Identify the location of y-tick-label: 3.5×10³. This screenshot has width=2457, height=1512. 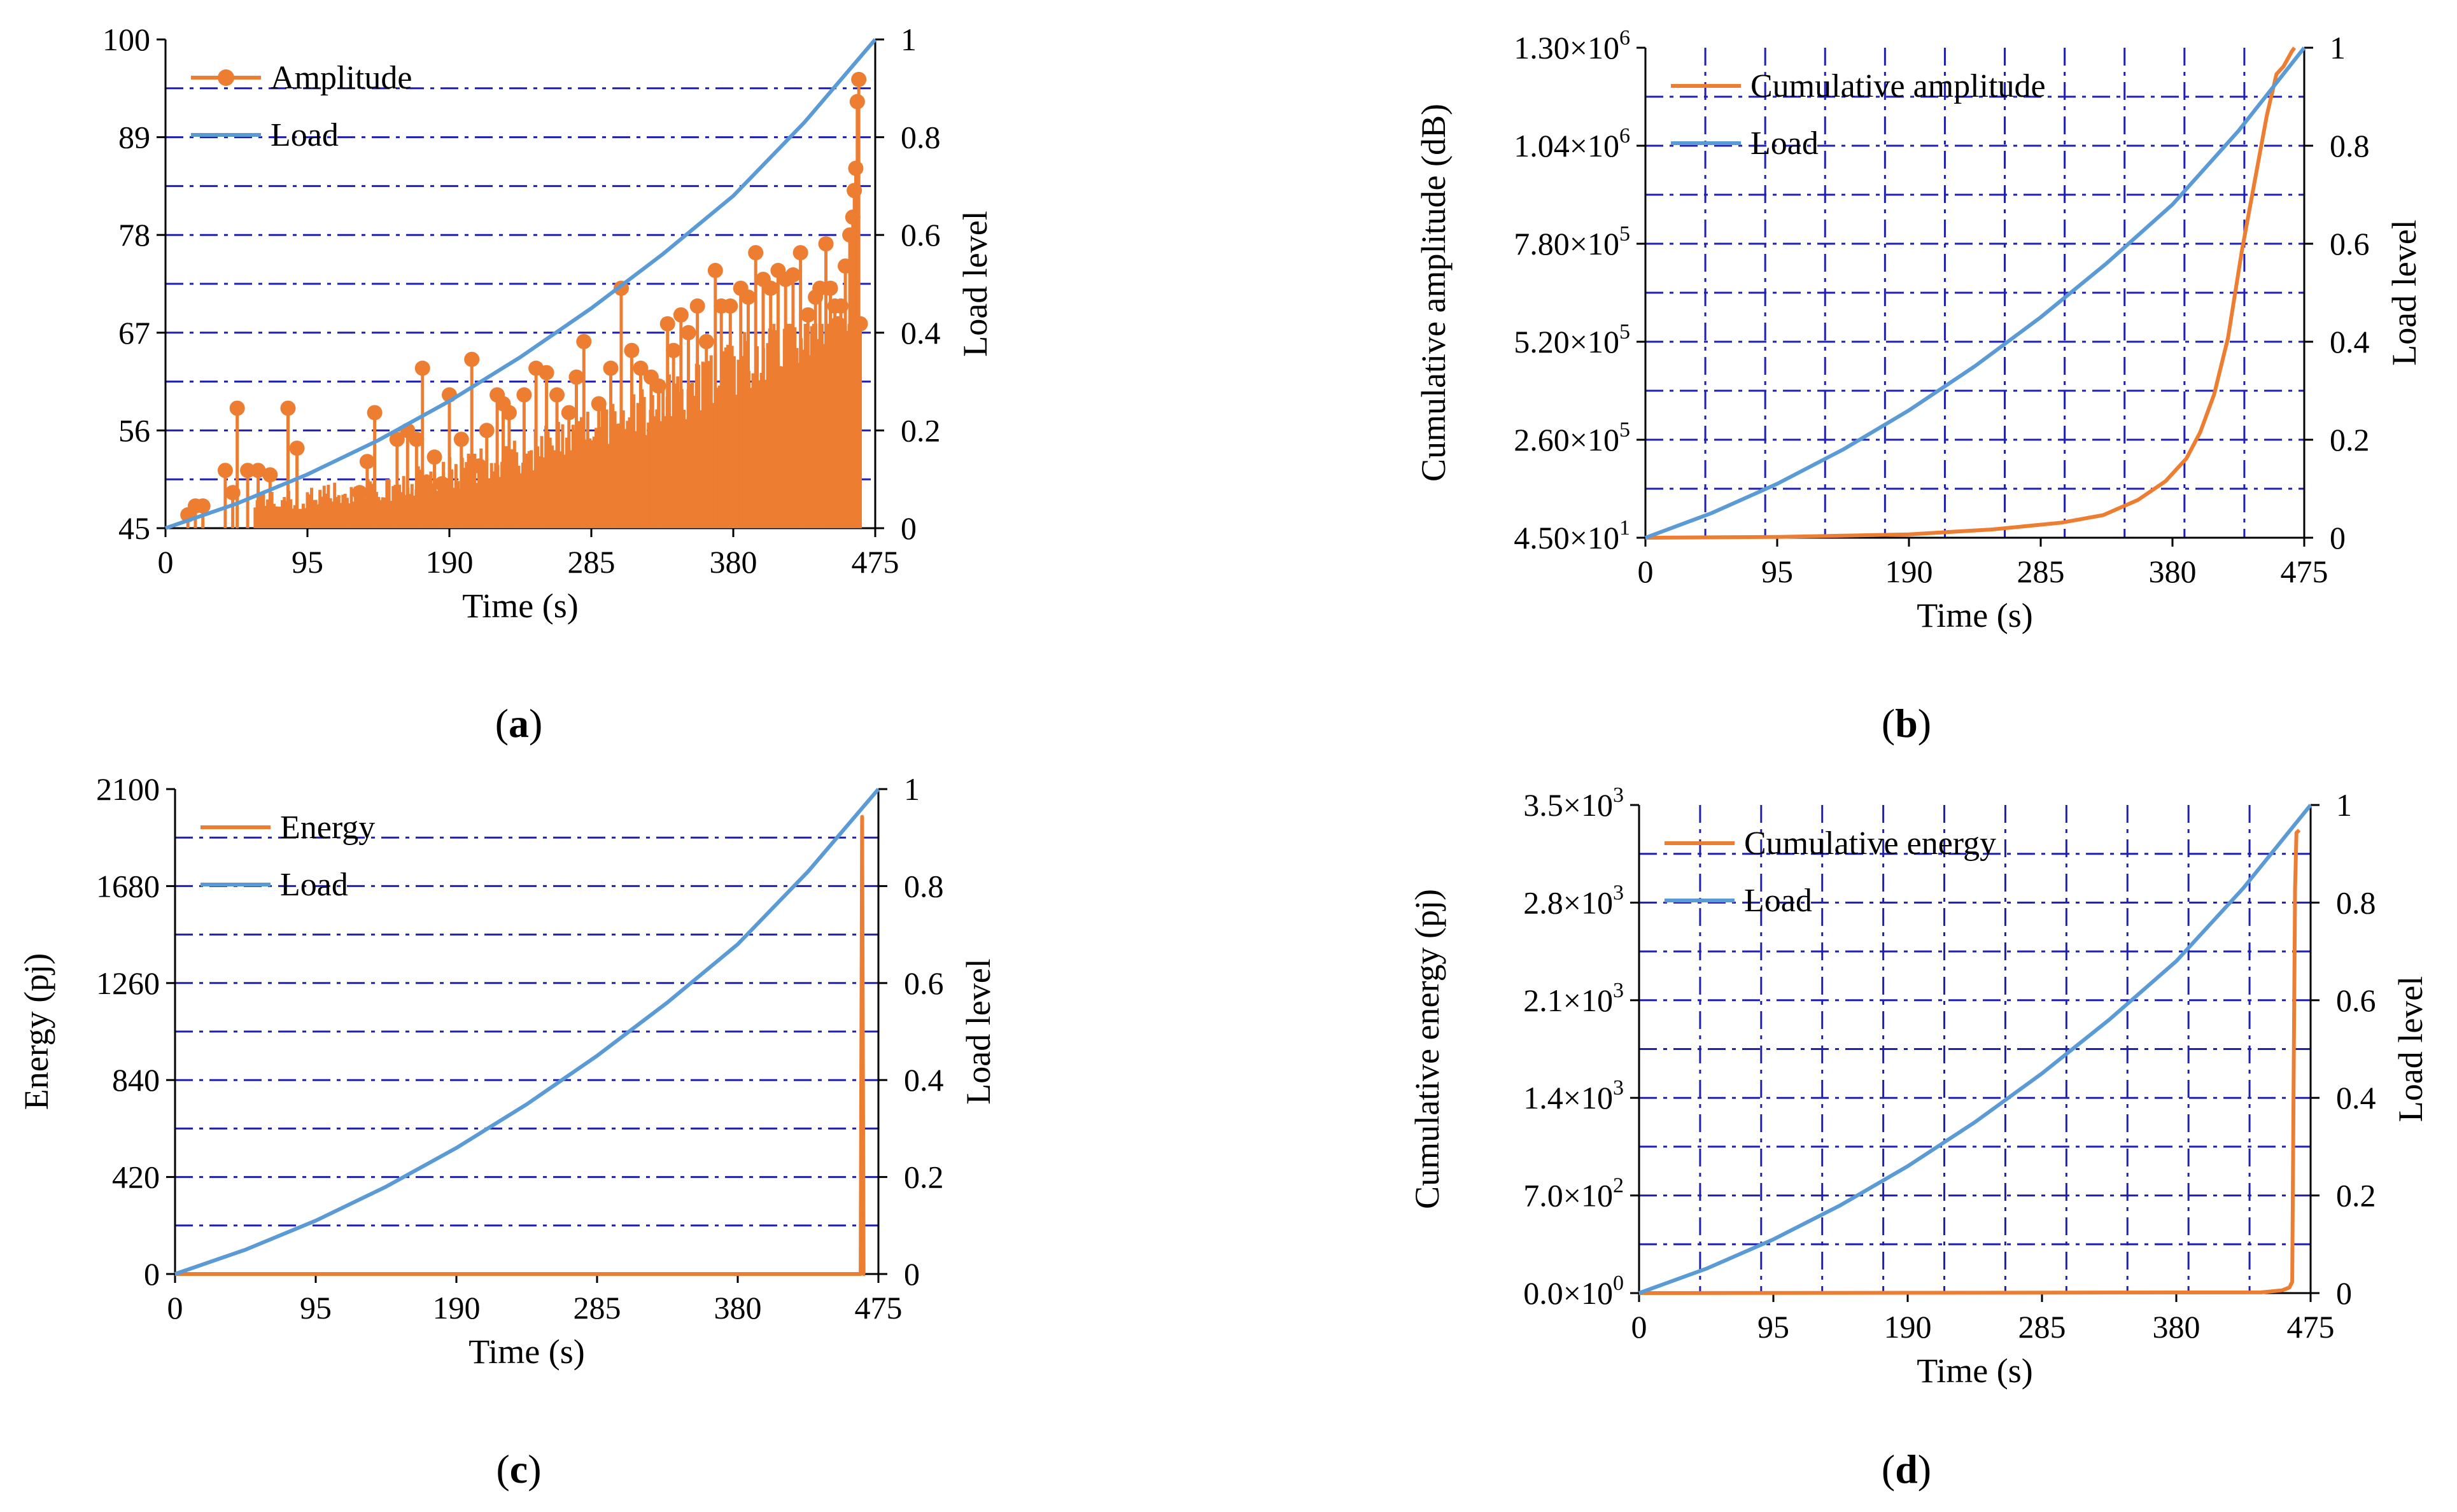
(1573, 803).